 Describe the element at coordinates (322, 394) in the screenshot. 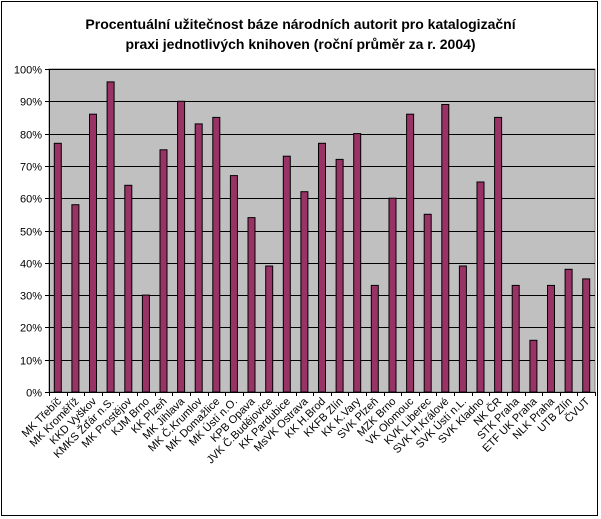

I see `x-axis` at that location.